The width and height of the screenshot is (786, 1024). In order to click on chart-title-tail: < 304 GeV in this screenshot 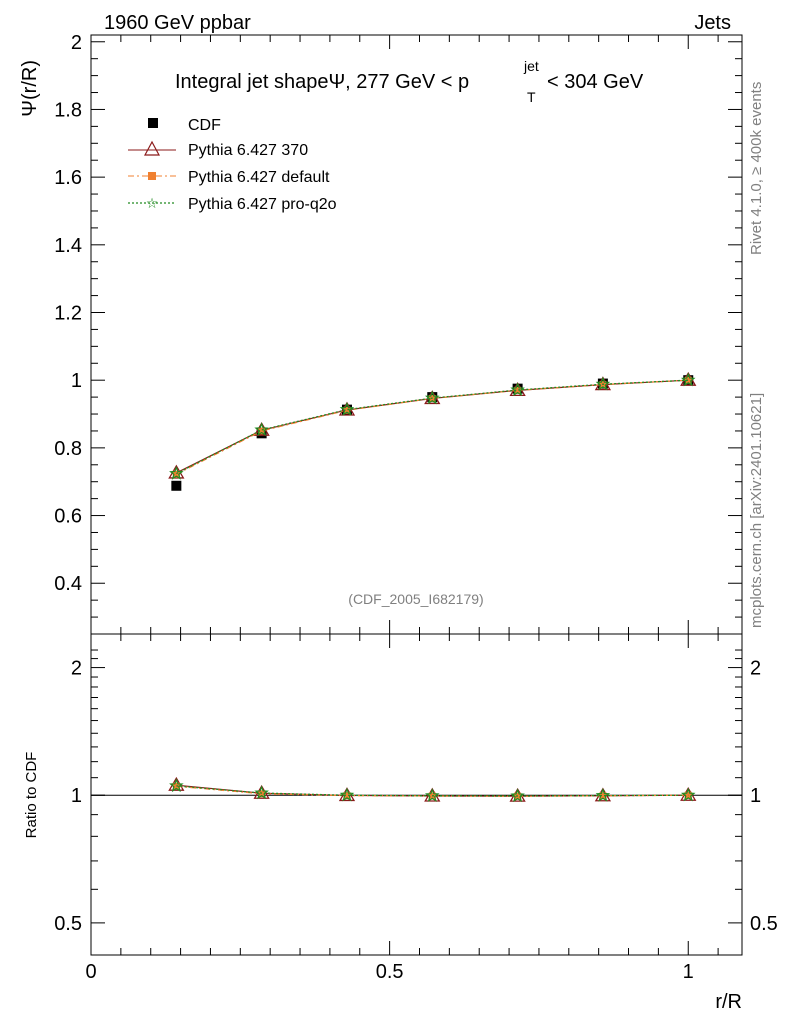, I will do `click(595, 82)`.